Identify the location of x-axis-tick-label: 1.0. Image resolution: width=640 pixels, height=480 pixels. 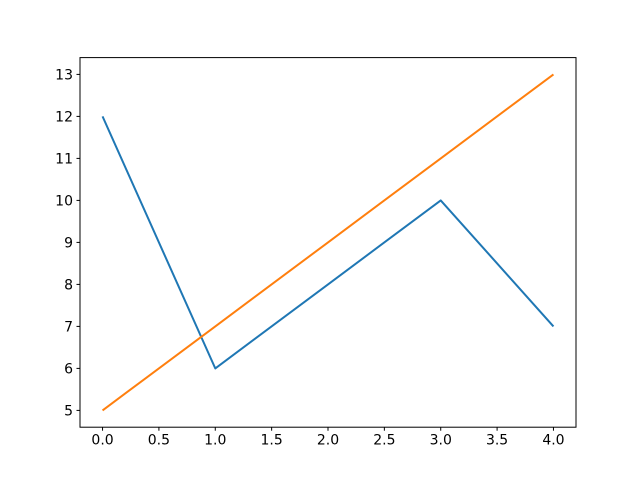
(215, 441).